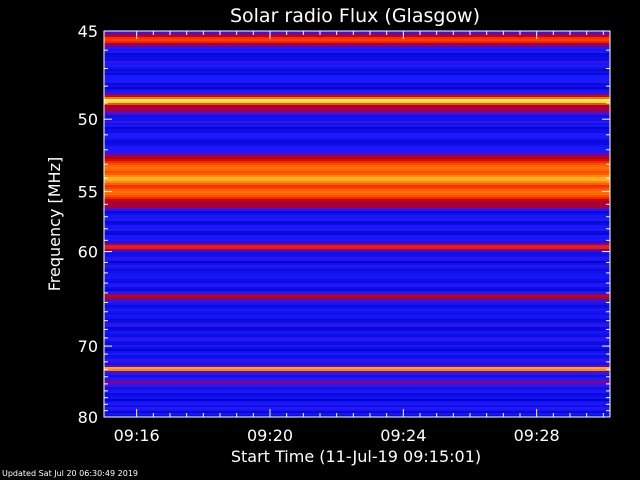  Describe the element at coordinates (270, 435) in the screenshot. I see `x-tick-label: 09:20` at that location.